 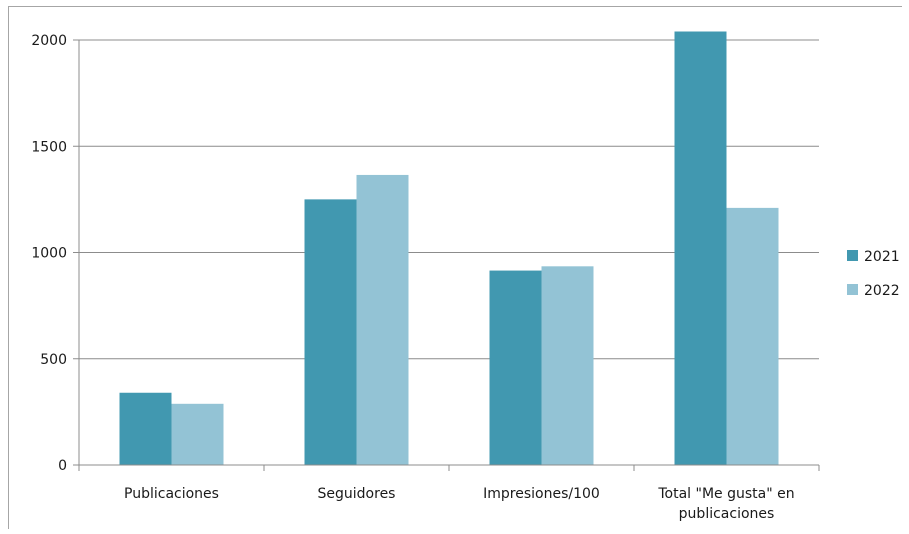 What do you see at coordinates (49, 254) in the screenshot?
I see `y-tick-label: 1000` at bounding box center [49, 254].